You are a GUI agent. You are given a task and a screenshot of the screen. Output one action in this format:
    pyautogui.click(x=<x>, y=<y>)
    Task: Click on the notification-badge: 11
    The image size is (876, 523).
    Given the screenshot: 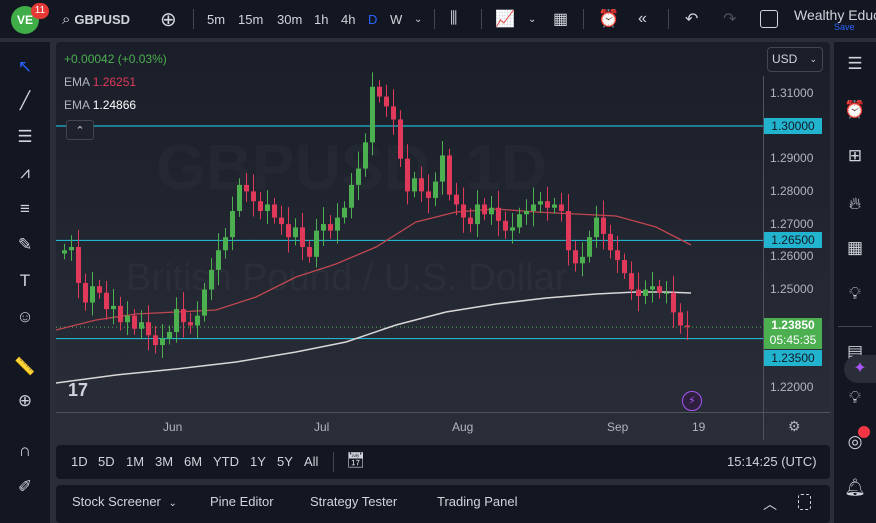 What is the action you would take?
    pyautogui.click(x=40, y=11)
    